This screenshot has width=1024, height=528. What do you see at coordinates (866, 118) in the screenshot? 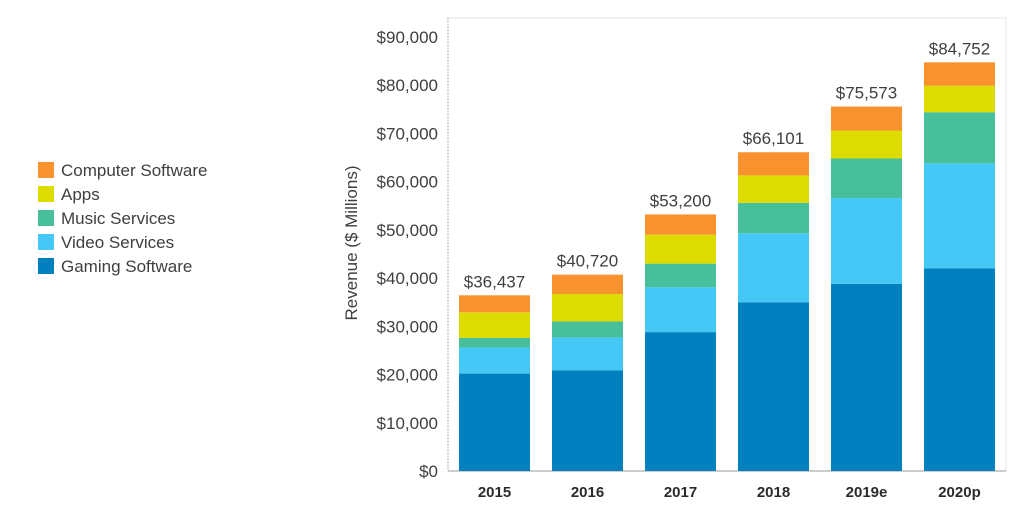
I see `bar-segment-computer-software-2019e` at bounding box center [866, 118].